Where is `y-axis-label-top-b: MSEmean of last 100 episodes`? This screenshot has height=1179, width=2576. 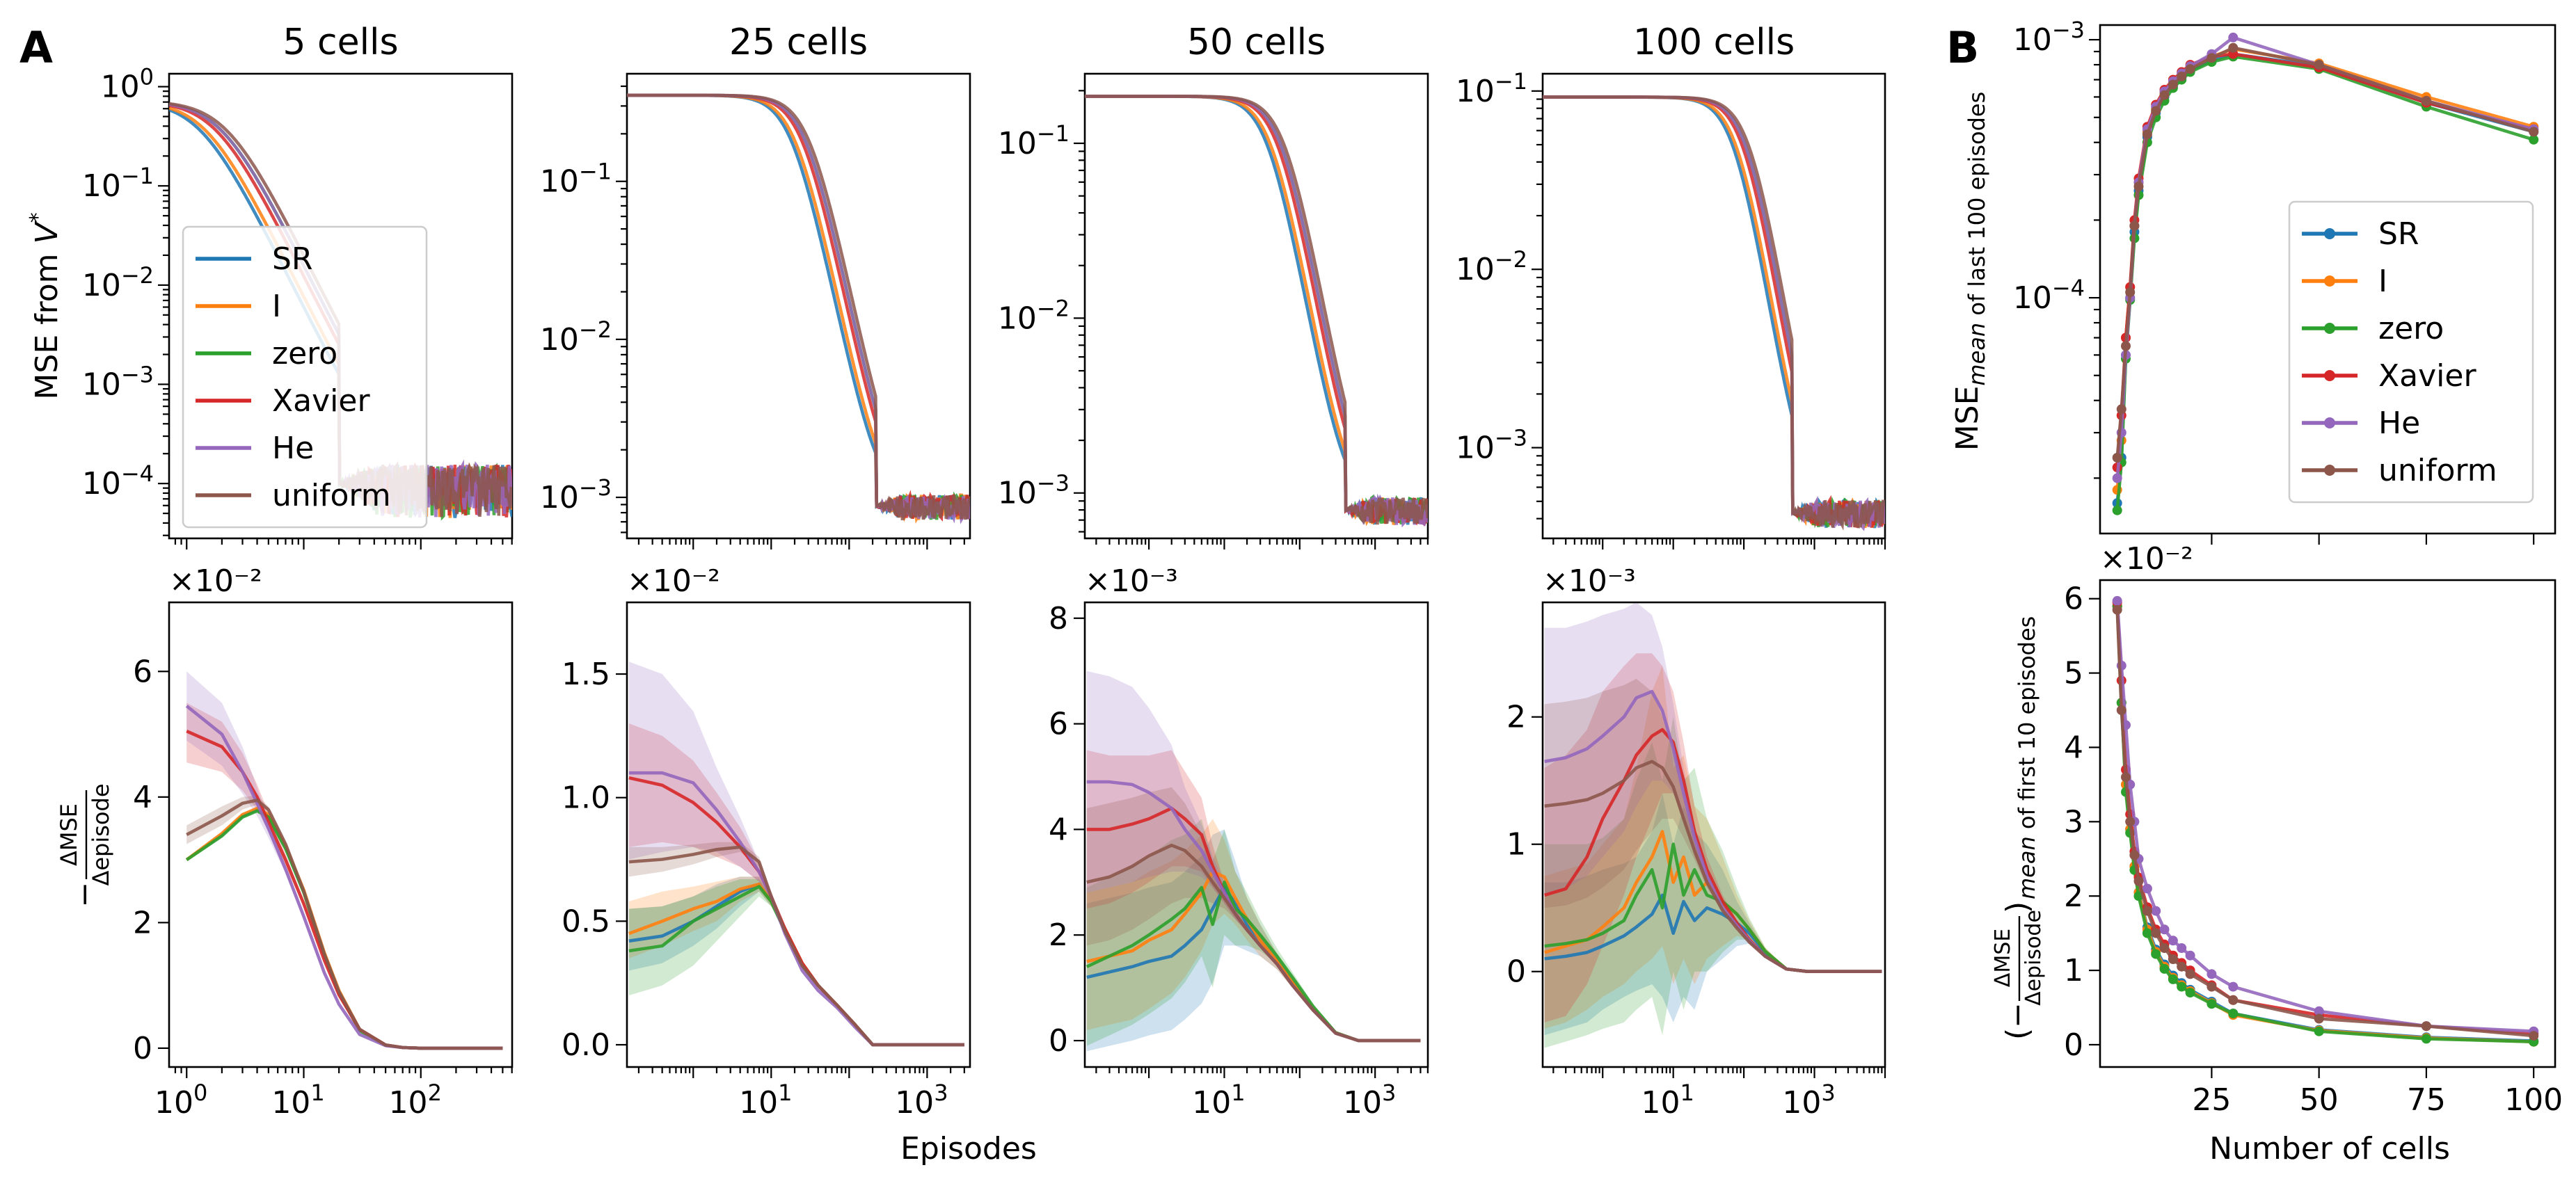 y-axis-label-top-b: MSEmean of last 100 episodes is located at coordinates (1970, 271).